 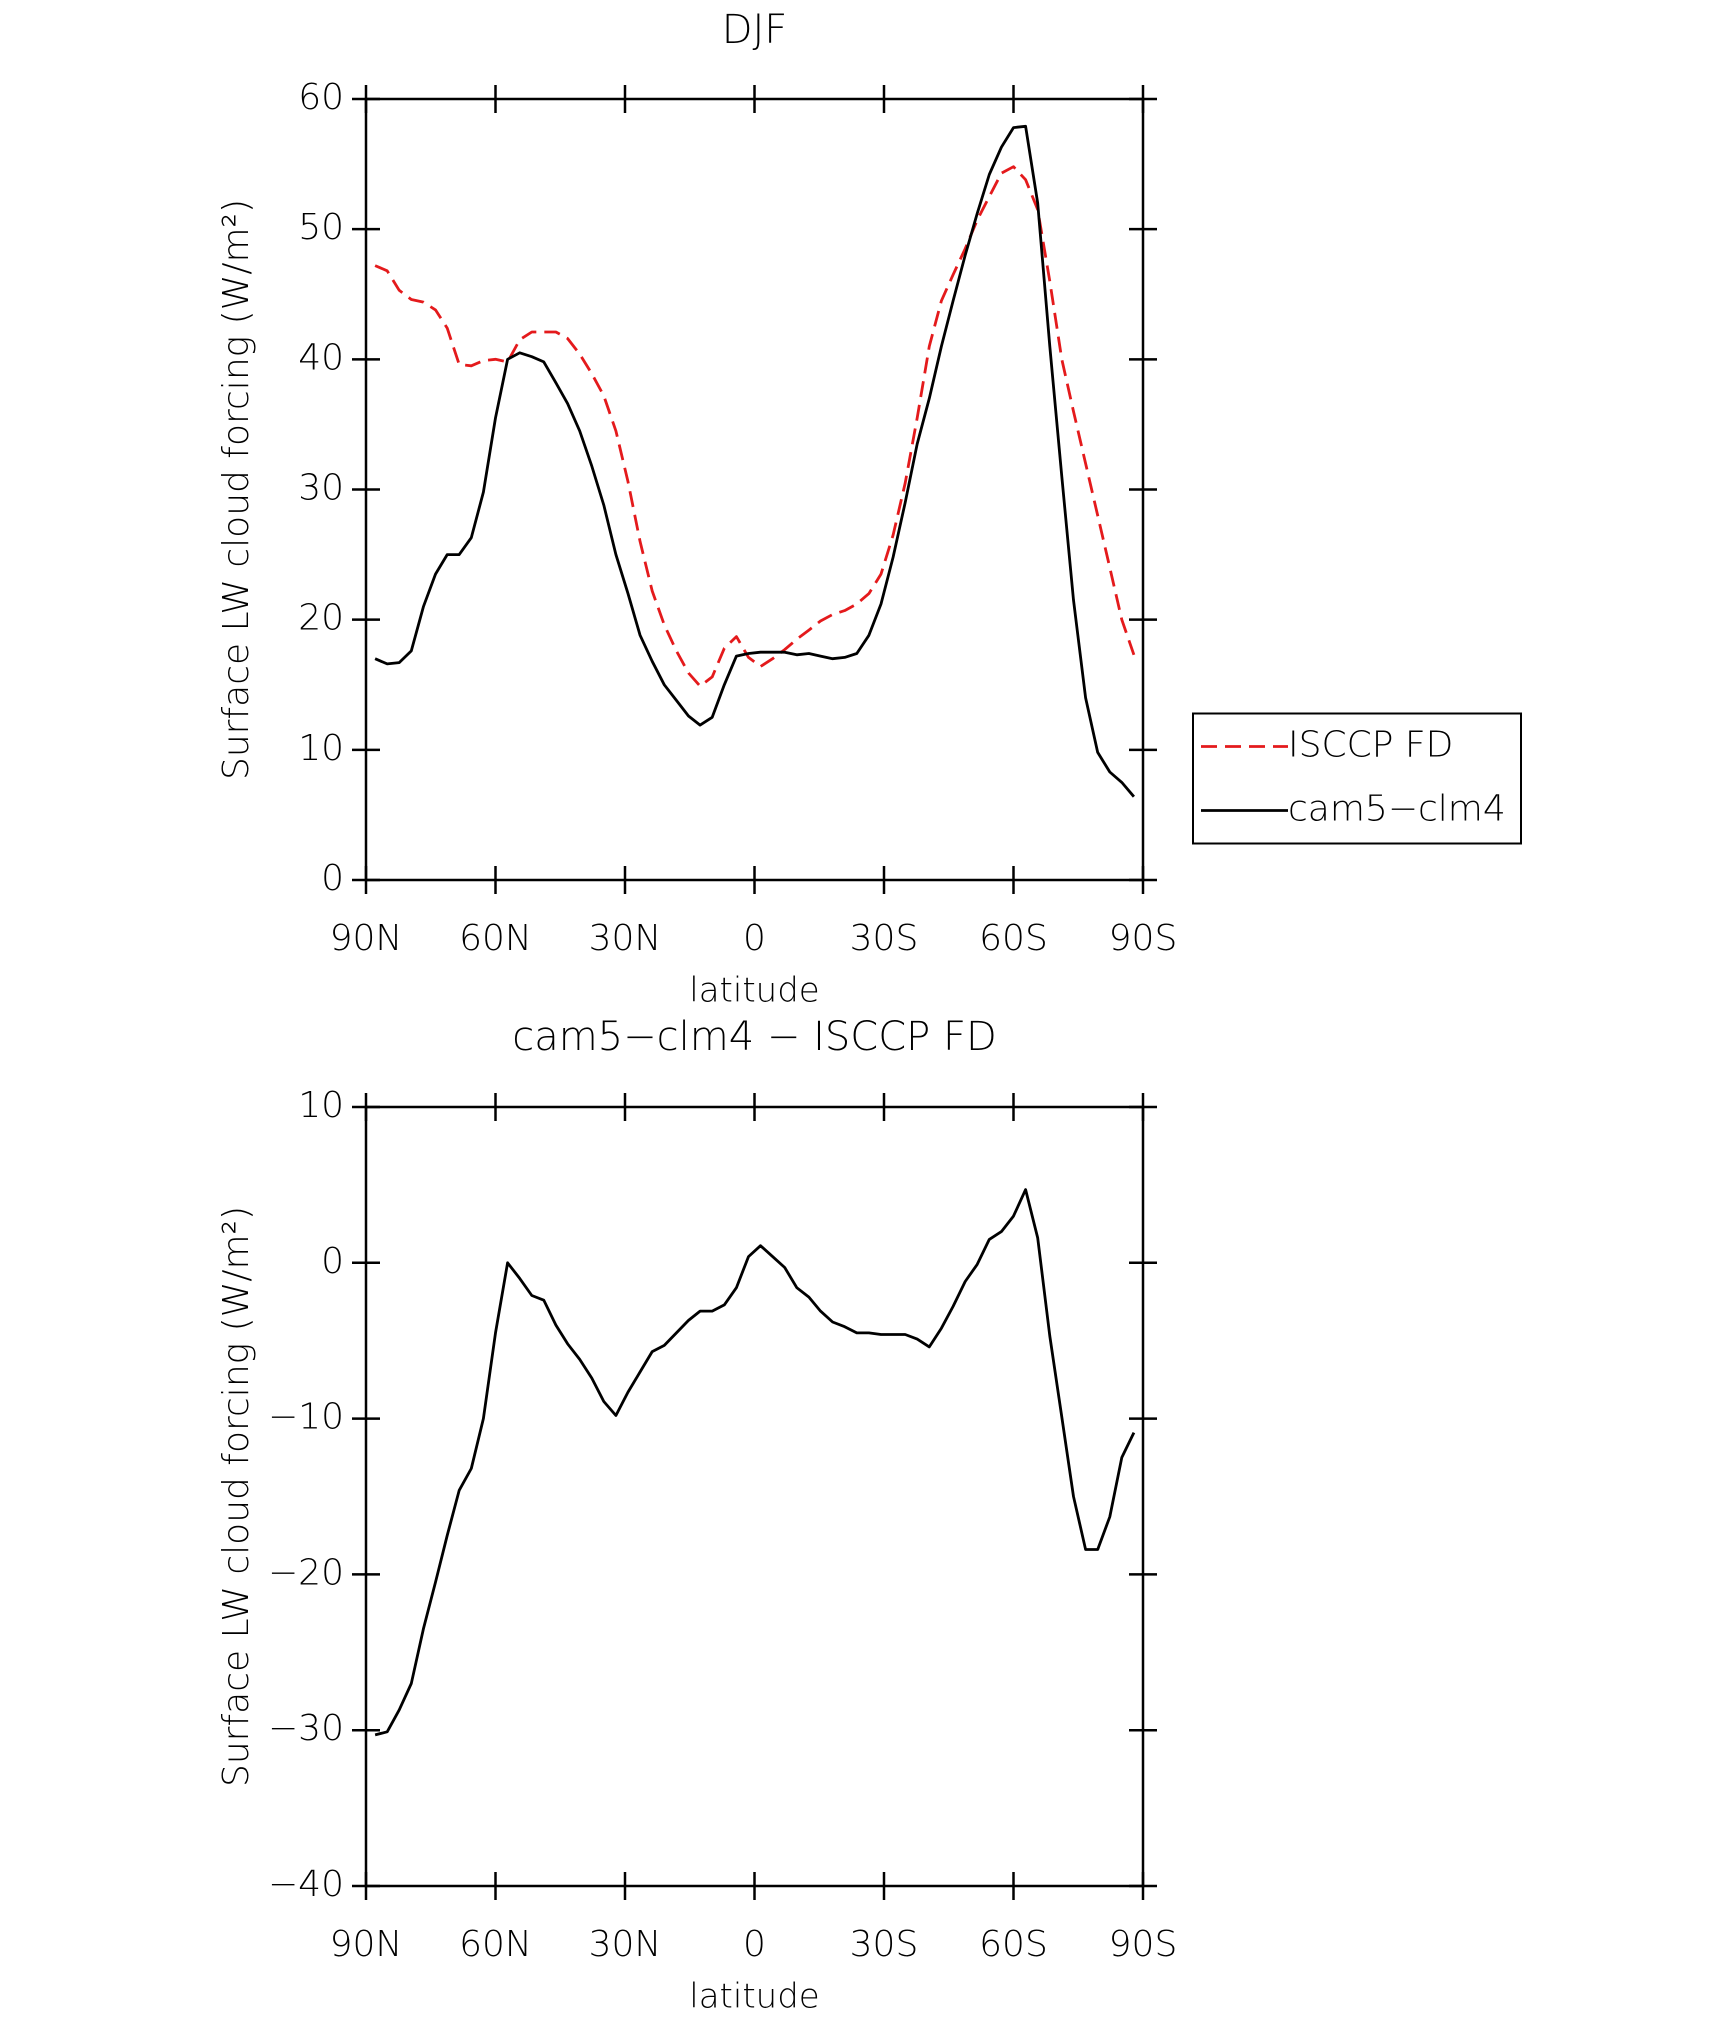 What do you see at coordinates (321, 618) in the screenshot?
I see `y-tick-label: 20` at bounding box center [321, 618].